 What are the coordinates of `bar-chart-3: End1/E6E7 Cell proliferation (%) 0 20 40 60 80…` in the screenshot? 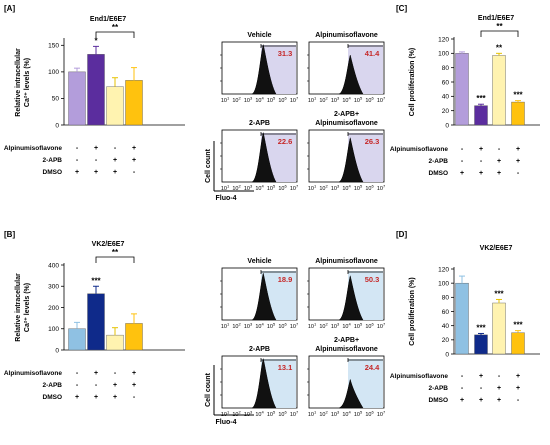 It's located at (465, 96).